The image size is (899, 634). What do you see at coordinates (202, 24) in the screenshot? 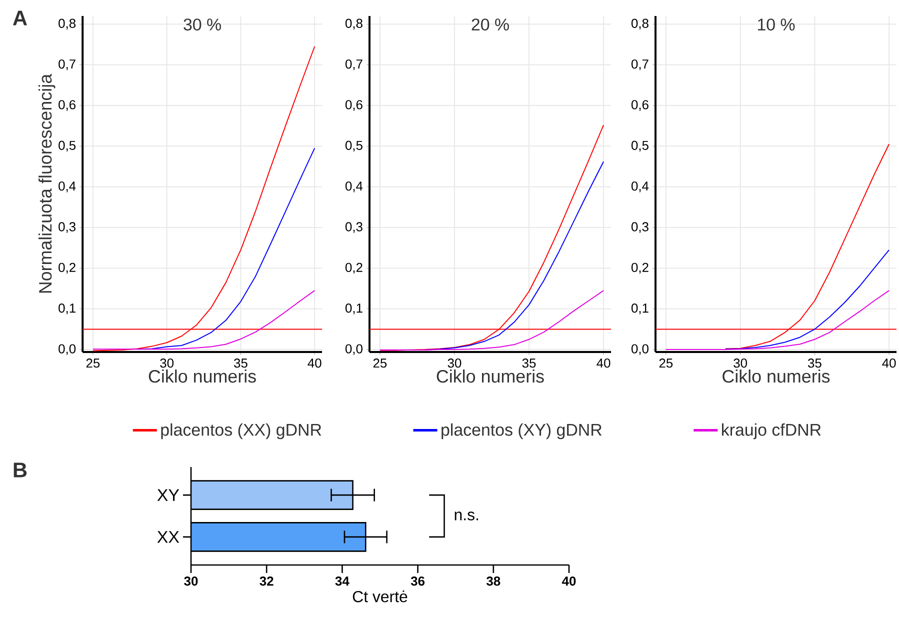
I see `chart-title: 30 %` at bounding box center [202, 24].